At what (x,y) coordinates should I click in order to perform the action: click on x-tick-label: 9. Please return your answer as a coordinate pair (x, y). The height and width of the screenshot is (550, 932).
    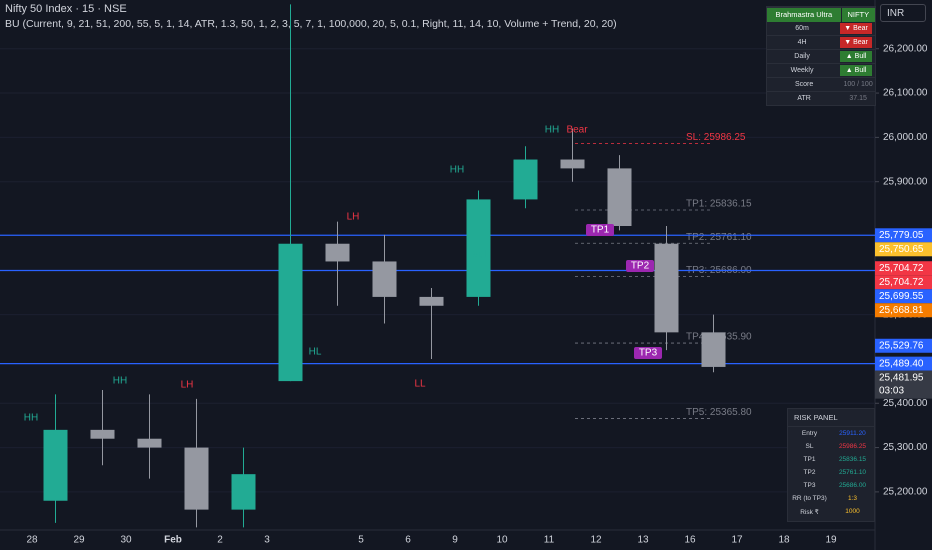
    Looking at the image, I should click on (455, 540).